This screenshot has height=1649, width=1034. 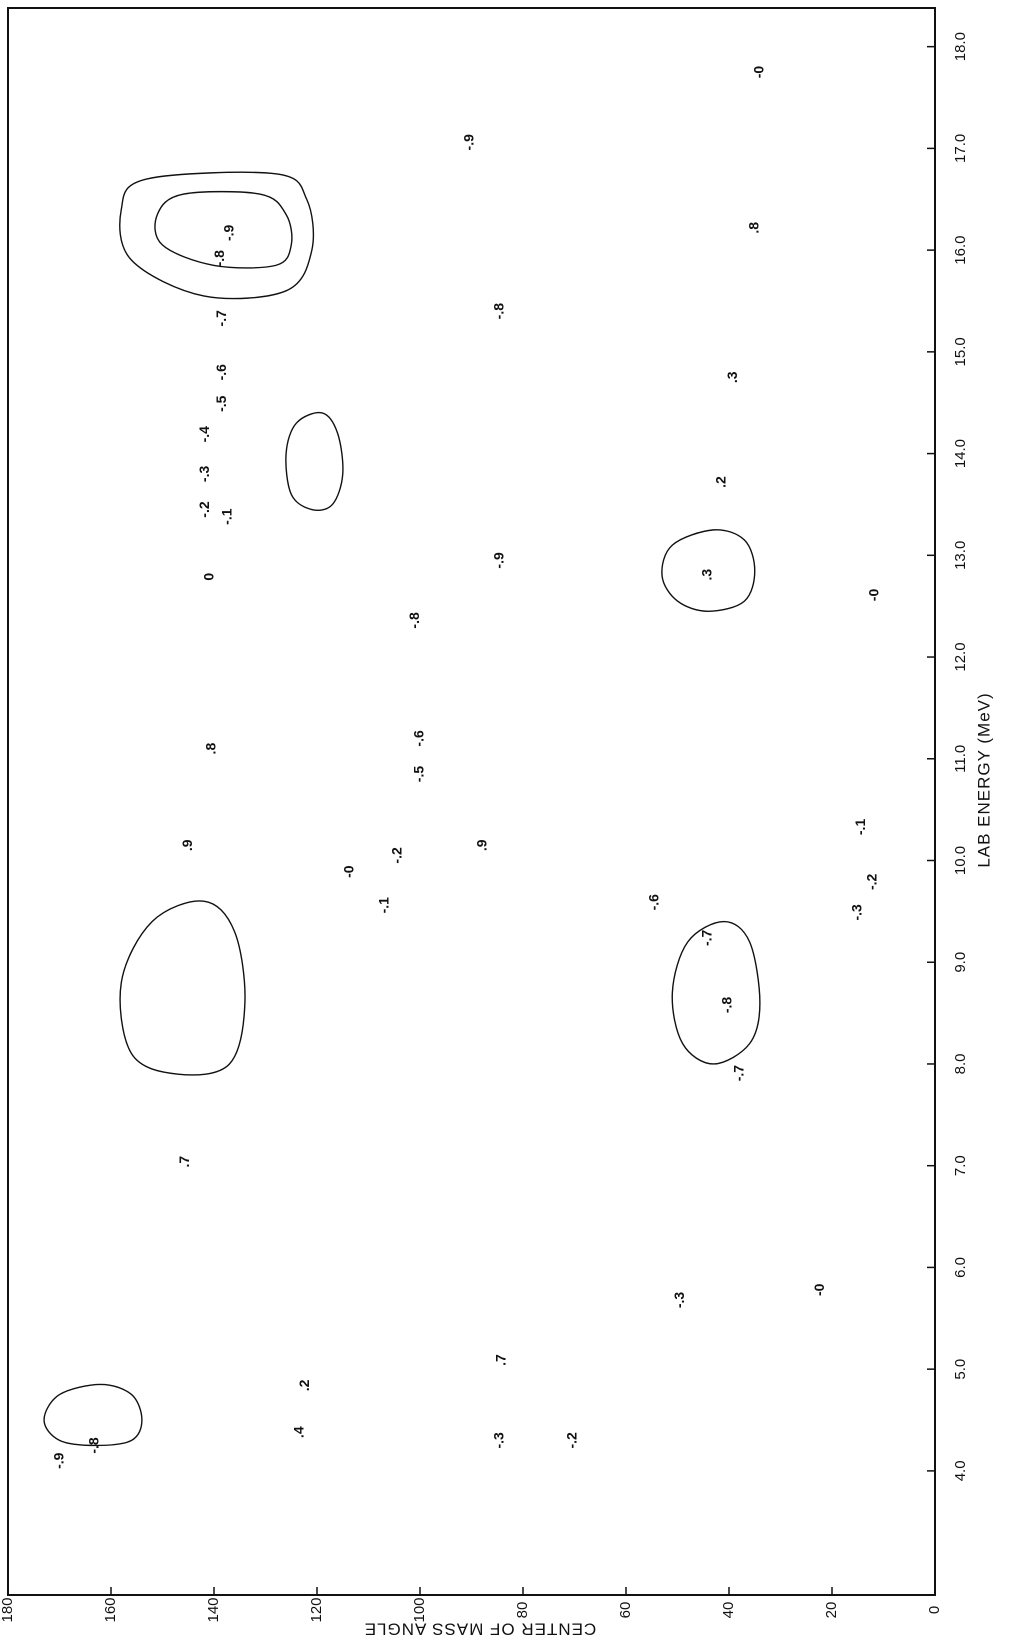 I want to click on y-tick-label: 120, so click(x=316, y=1609).